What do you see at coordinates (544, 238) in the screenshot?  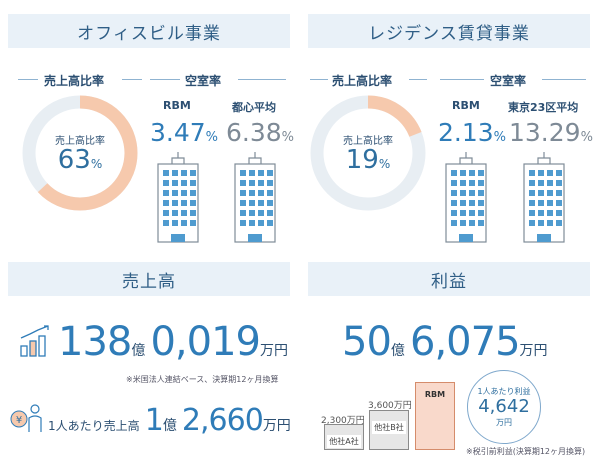 I see `building-door` at bounding box center [544, 238].